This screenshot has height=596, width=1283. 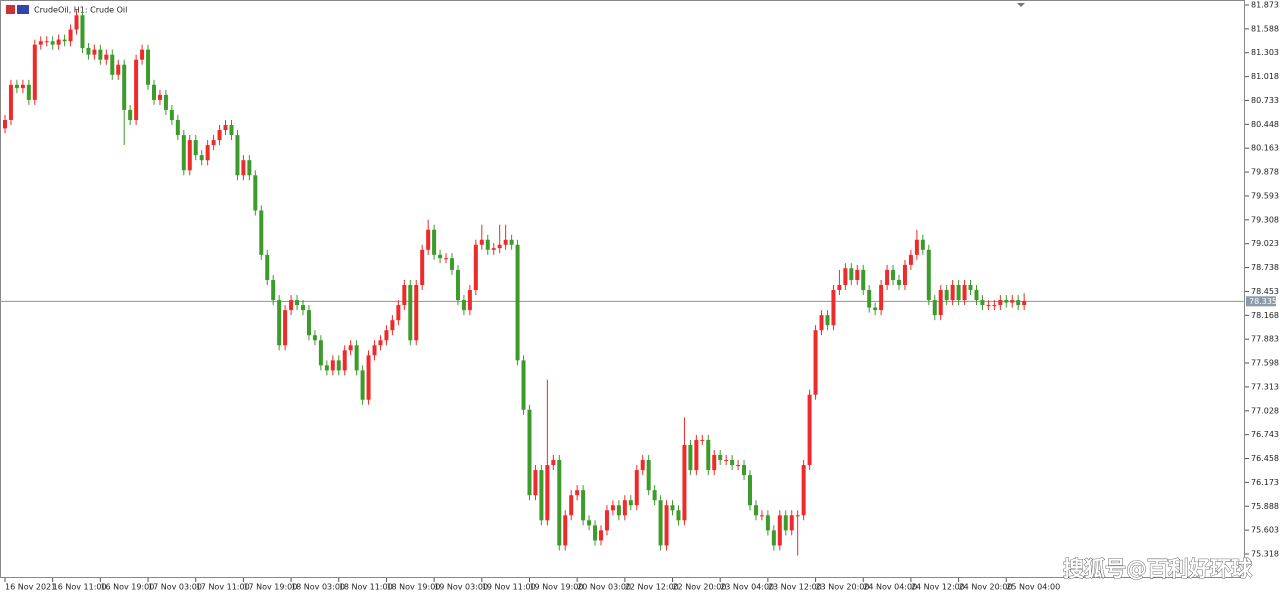 I want to click on x-tick-label: 16 Nov 2021, so click(x=30, y=587).